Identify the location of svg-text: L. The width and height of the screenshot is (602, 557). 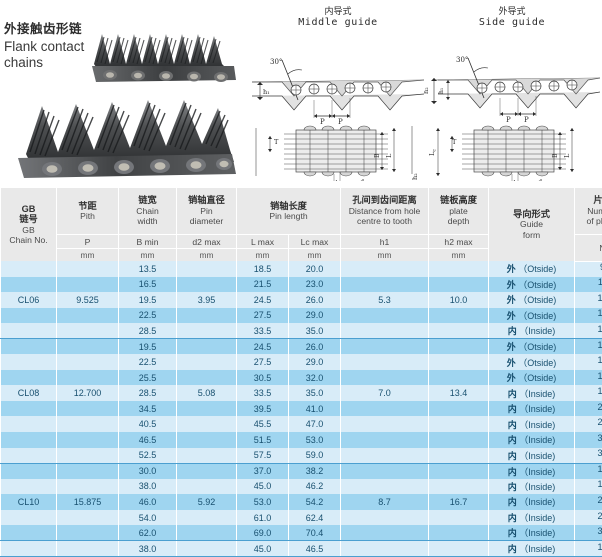
(567, 155).